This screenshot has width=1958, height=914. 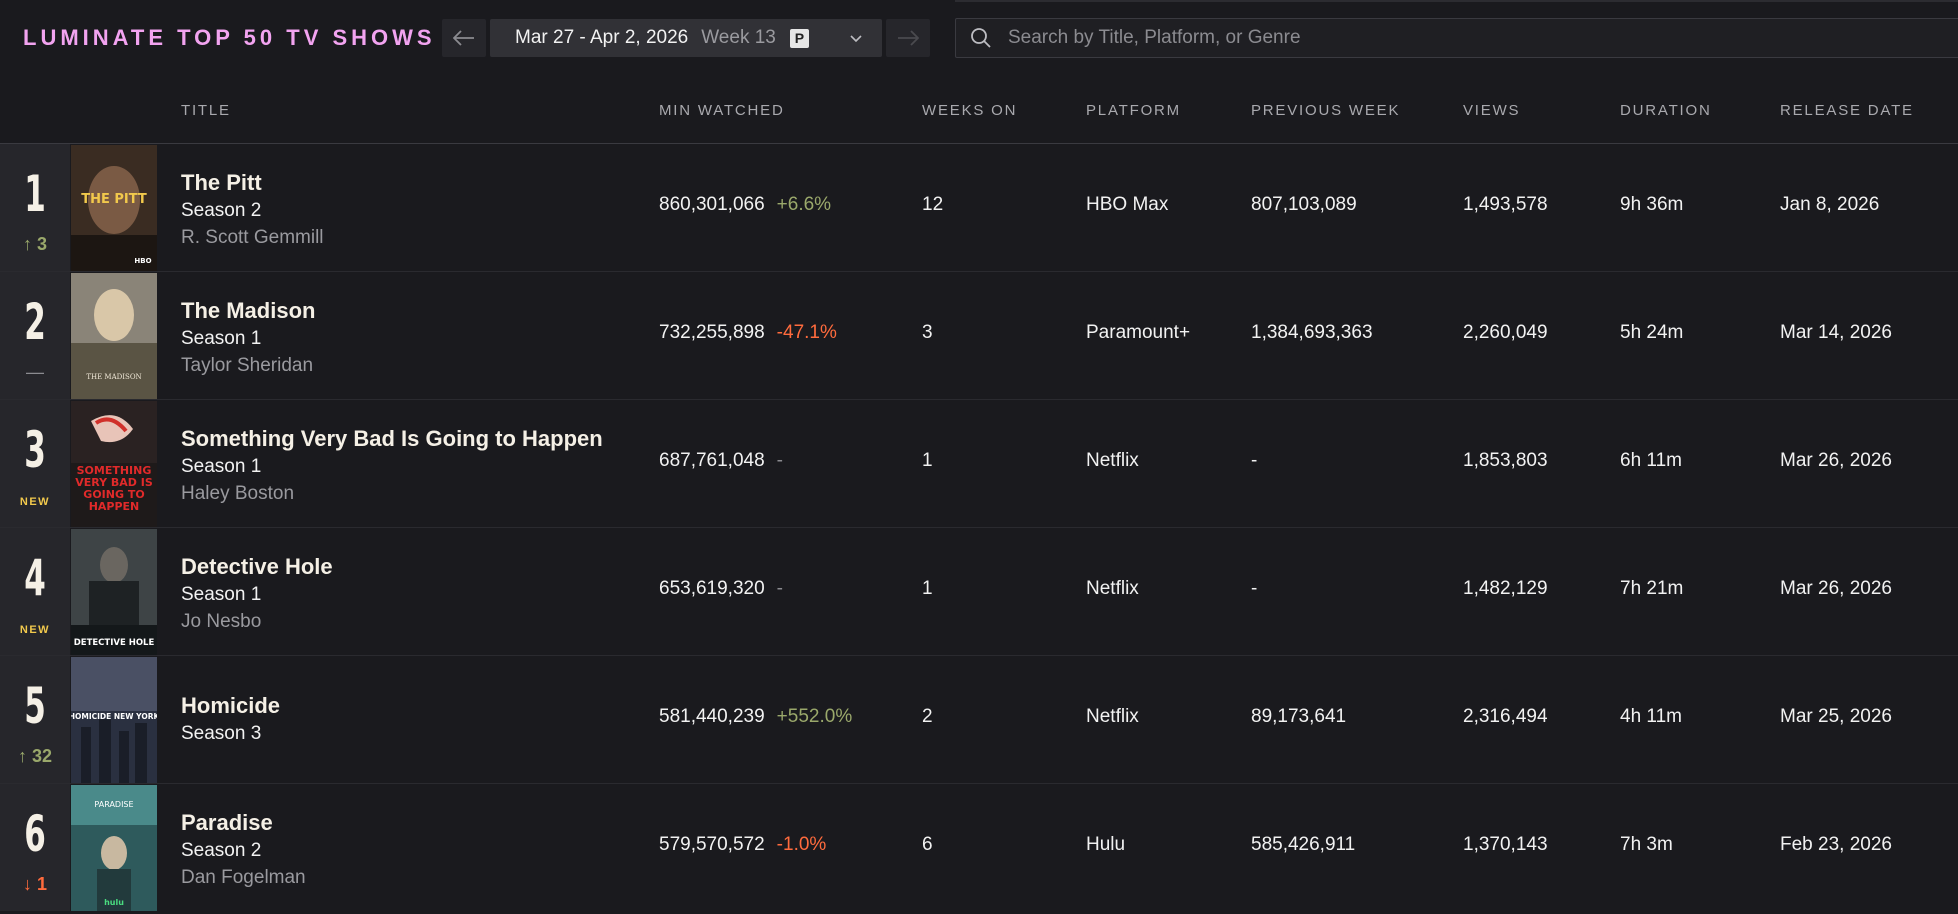 I want to click on title-cell: The Madison Season 1 Taylor Sheridan, so click(x=248, y=338).